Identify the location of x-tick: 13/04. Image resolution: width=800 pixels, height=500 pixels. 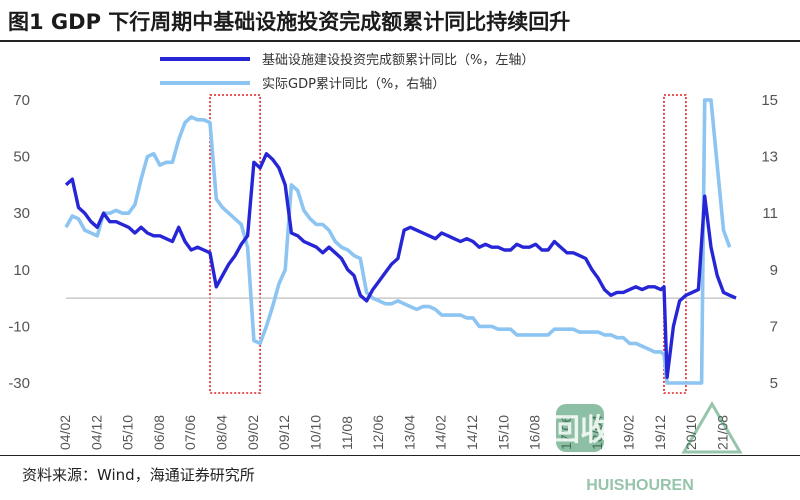
(409, 432).